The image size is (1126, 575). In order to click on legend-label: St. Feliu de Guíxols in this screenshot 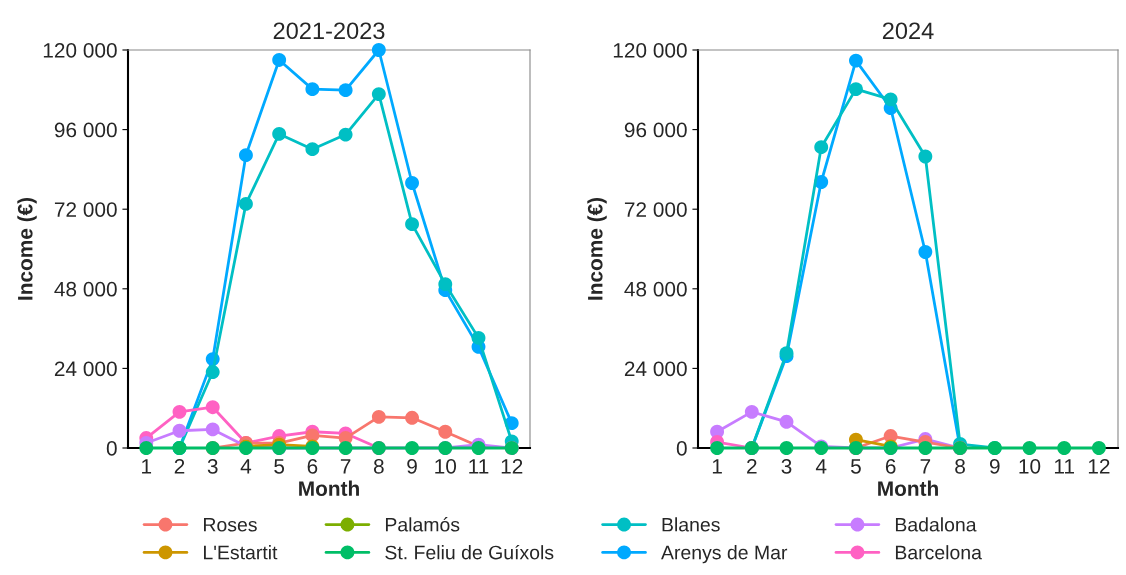, I will do `click(469, 552)`.